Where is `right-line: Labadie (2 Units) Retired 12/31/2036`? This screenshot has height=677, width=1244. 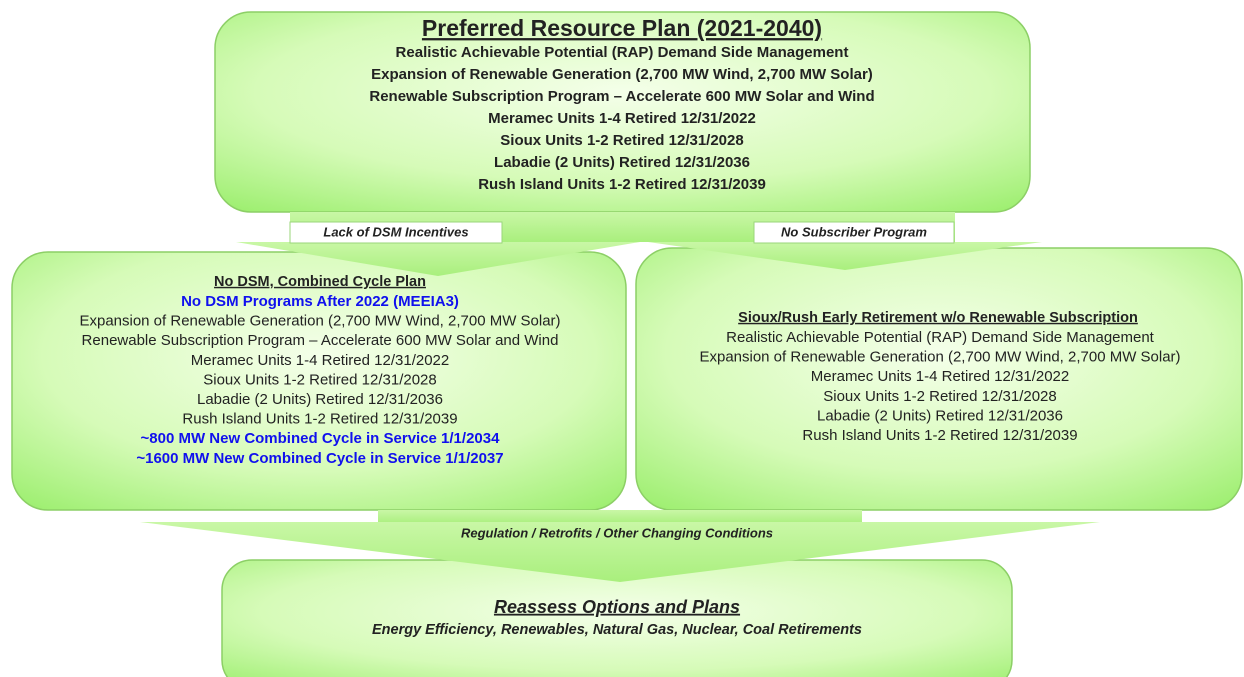
right-line: Labadie (2 Units) Retired 12/31/2036 is located at coordinates (940, 415).